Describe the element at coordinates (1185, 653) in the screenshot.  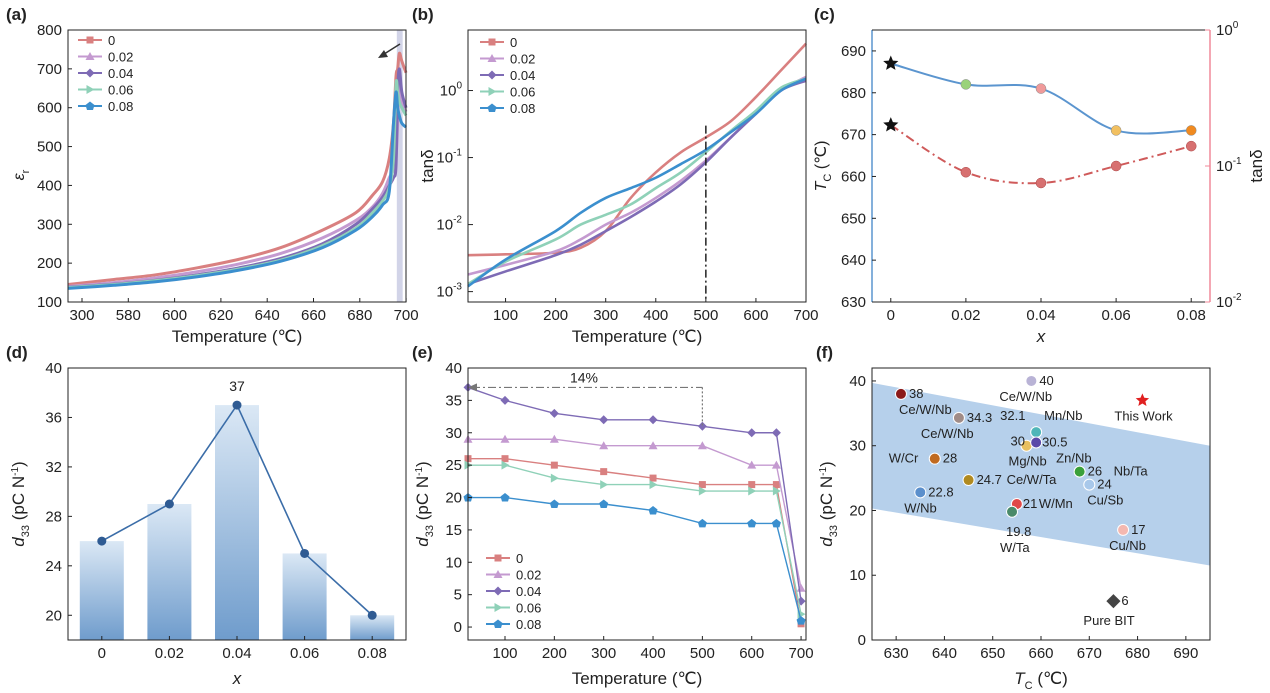
I see `panel-f-xtick: 690` at that location.